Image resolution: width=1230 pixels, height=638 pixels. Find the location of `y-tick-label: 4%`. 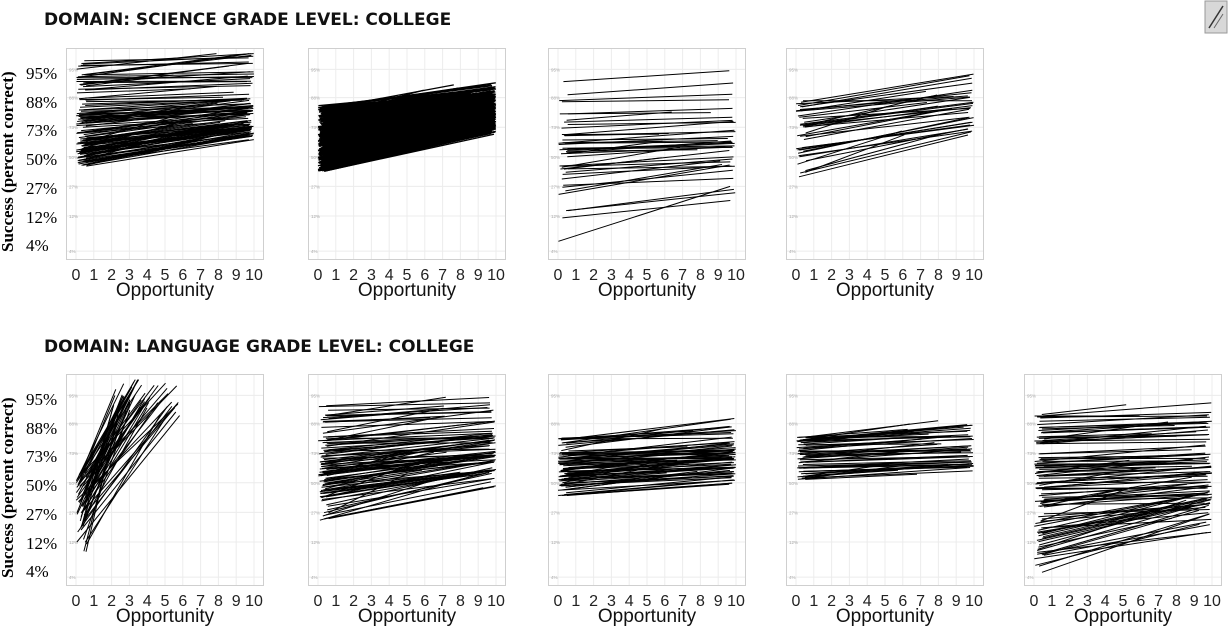

y-tick-label: 4% is located at coordinates (37, 245).